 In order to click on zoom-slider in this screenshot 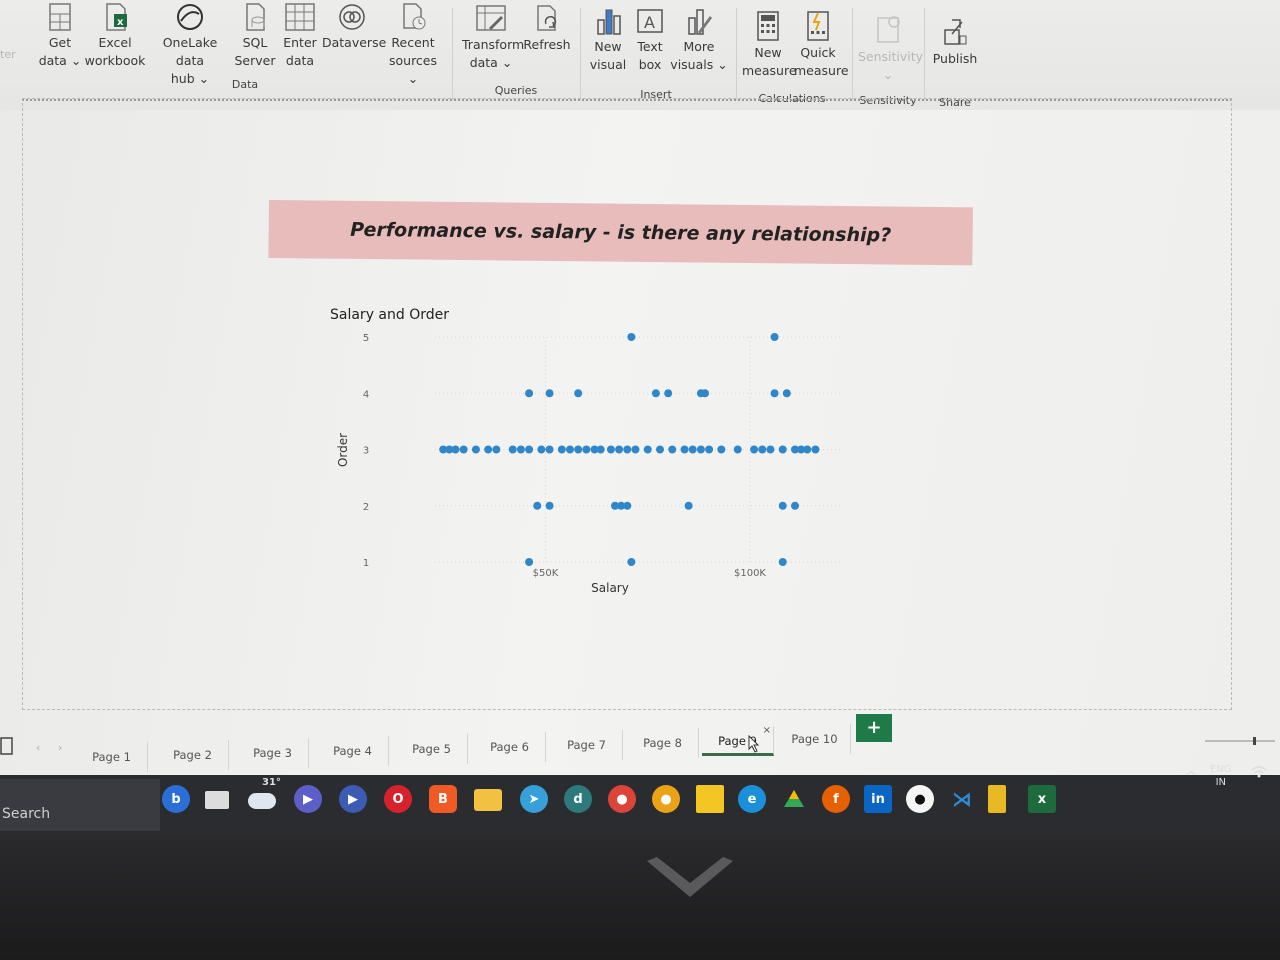, I will do `click(1240, 741)`.